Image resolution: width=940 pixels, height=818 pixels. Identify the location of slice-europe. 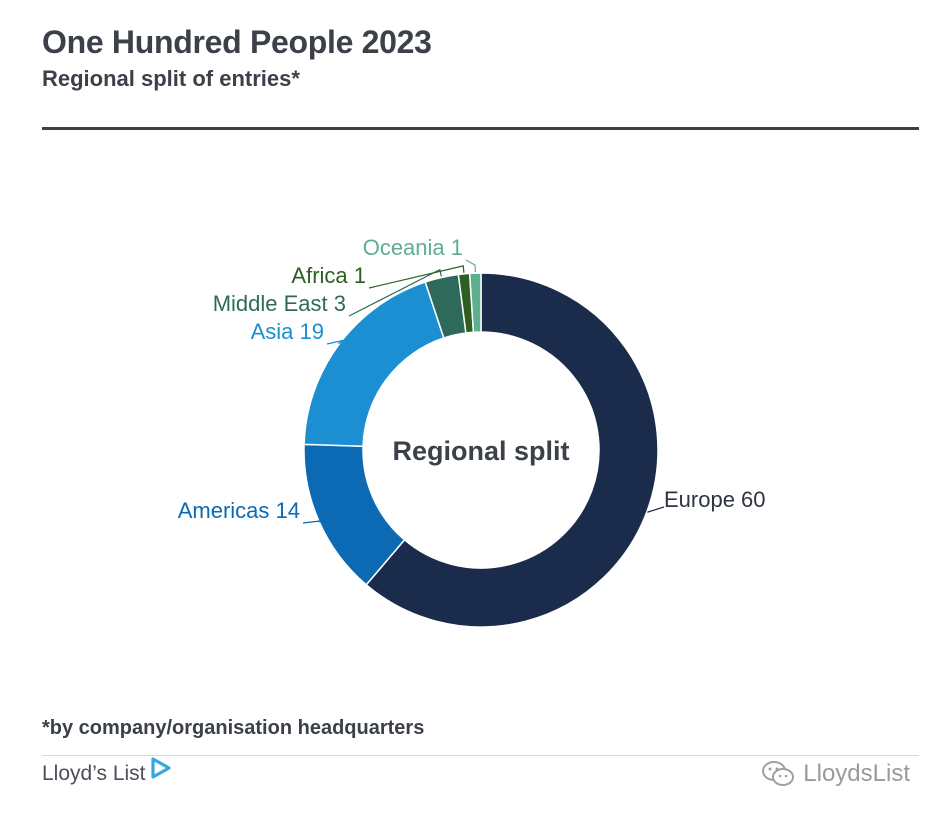
(512, 450).